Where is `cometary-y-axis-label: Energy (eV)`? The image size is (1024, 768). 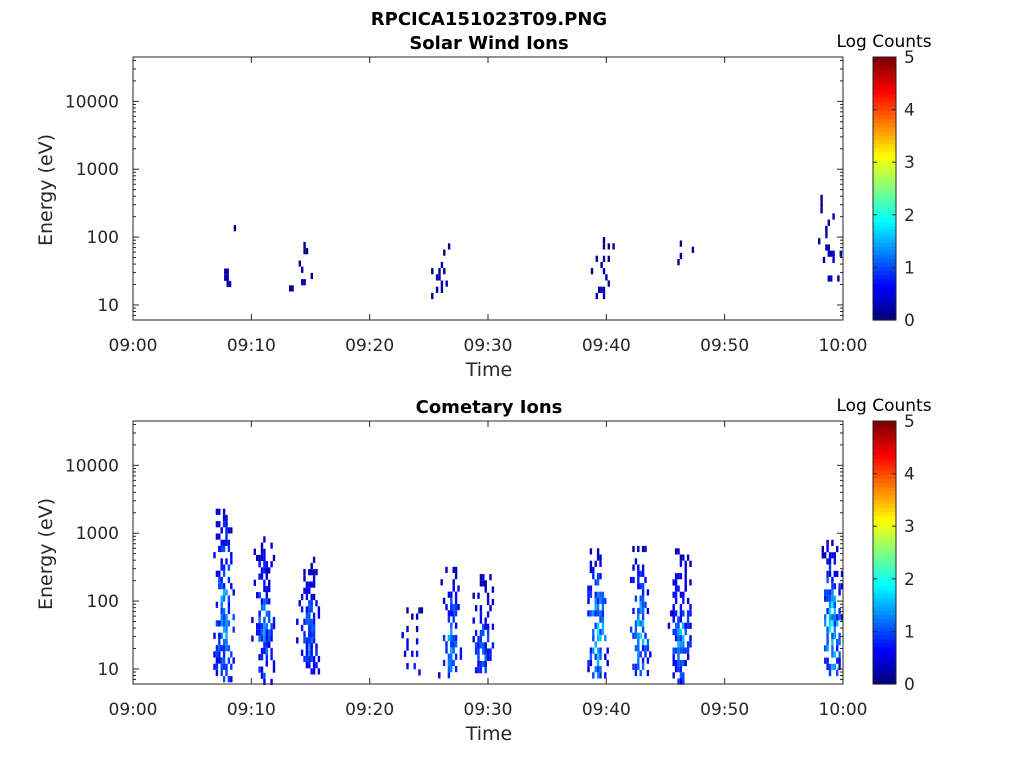 cometary-y-axis-label: Energy (eV) is located at coordinates (46, 554).